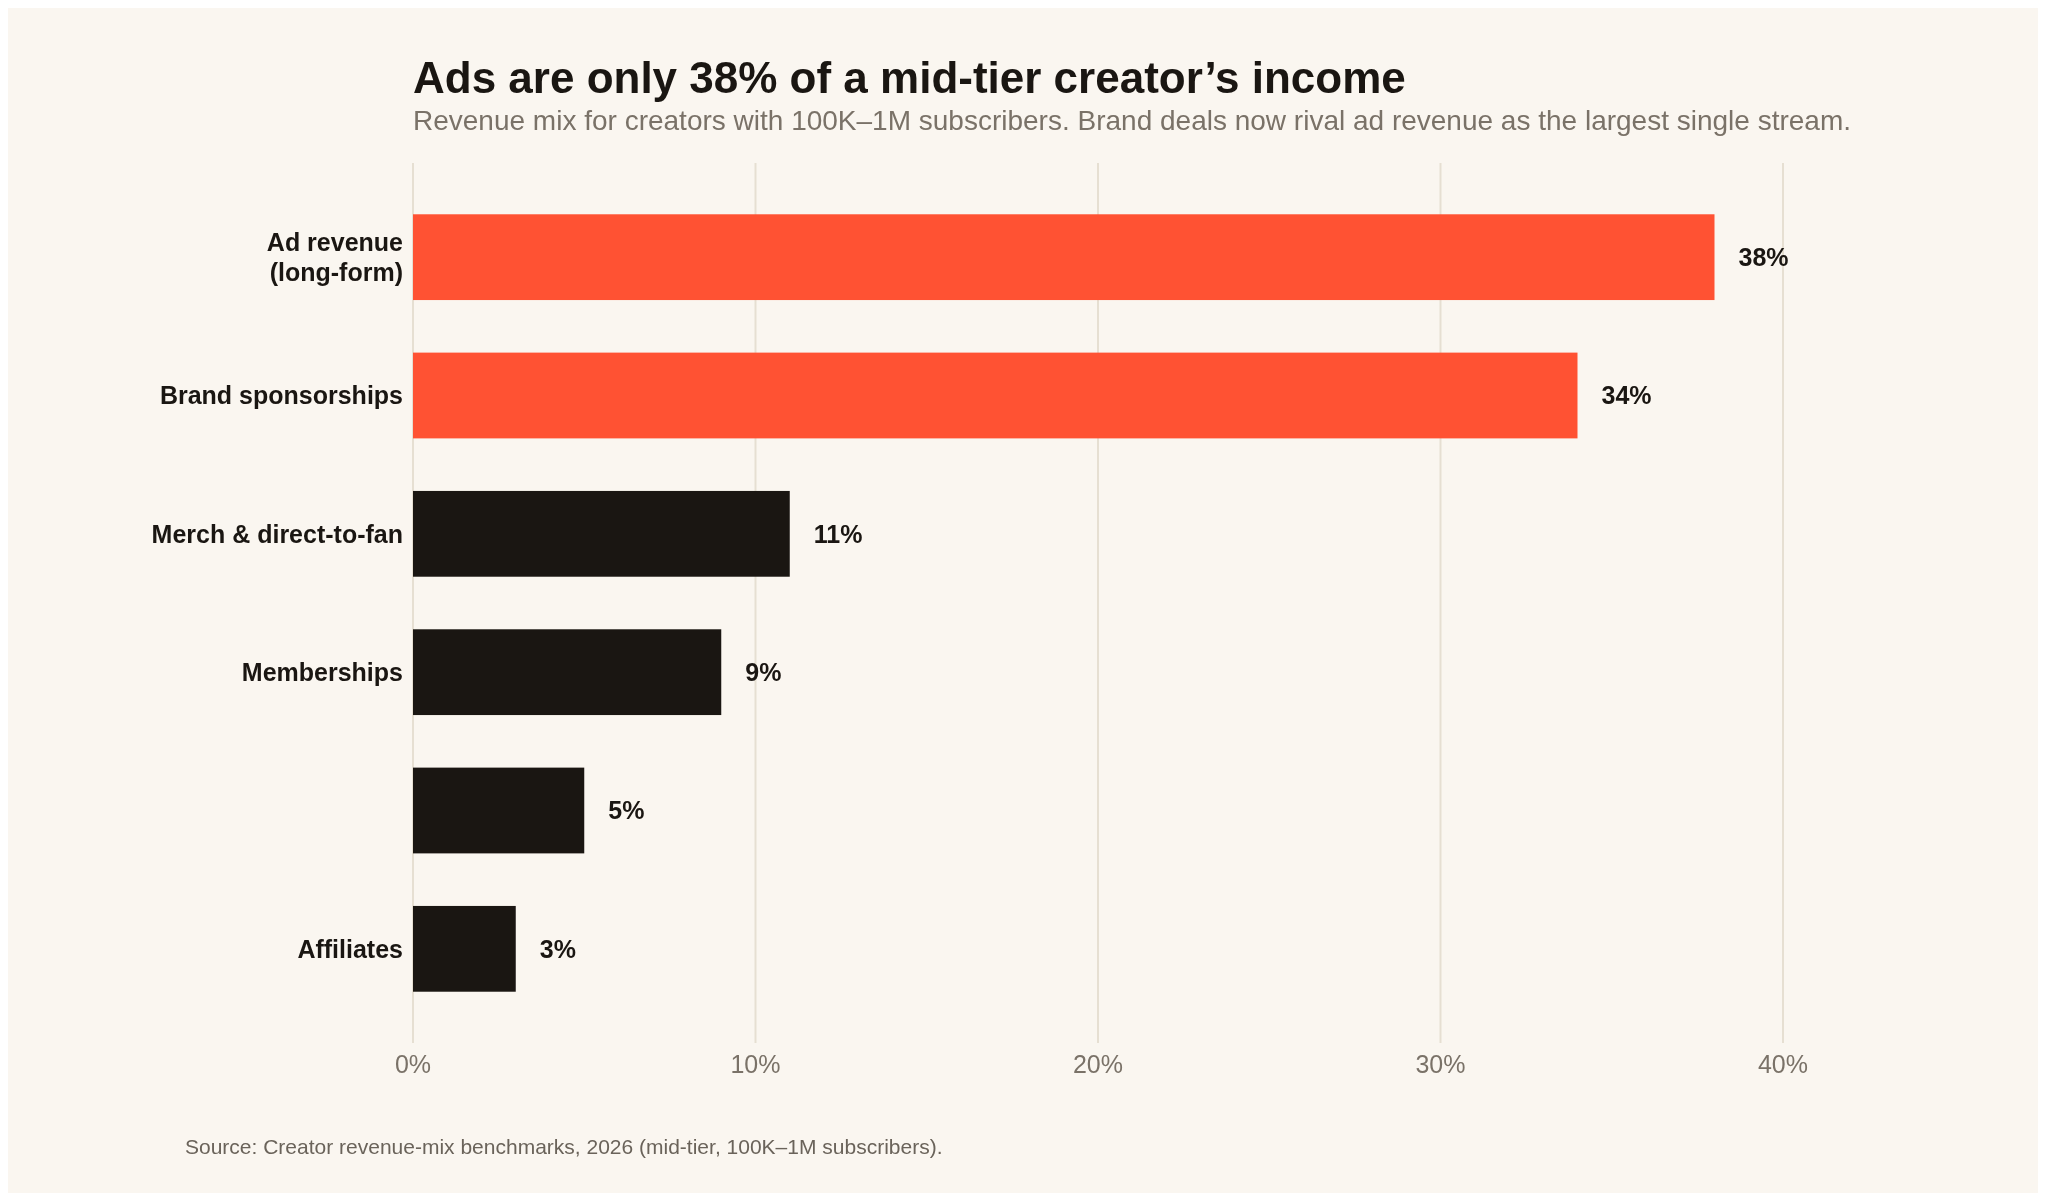  Describe the element at coordinates (838, 533) in the screenshot. I see `data-label: 11%` at that location.